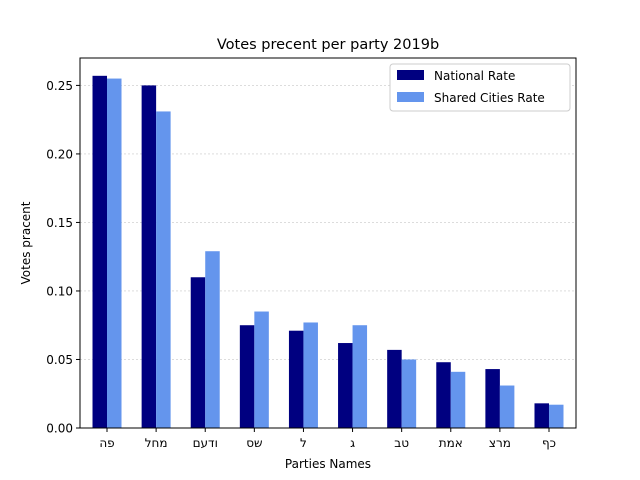 The height and width of the screenshot is (480, 640). I want to click on x-tick-label: טב, so click(401, 443).